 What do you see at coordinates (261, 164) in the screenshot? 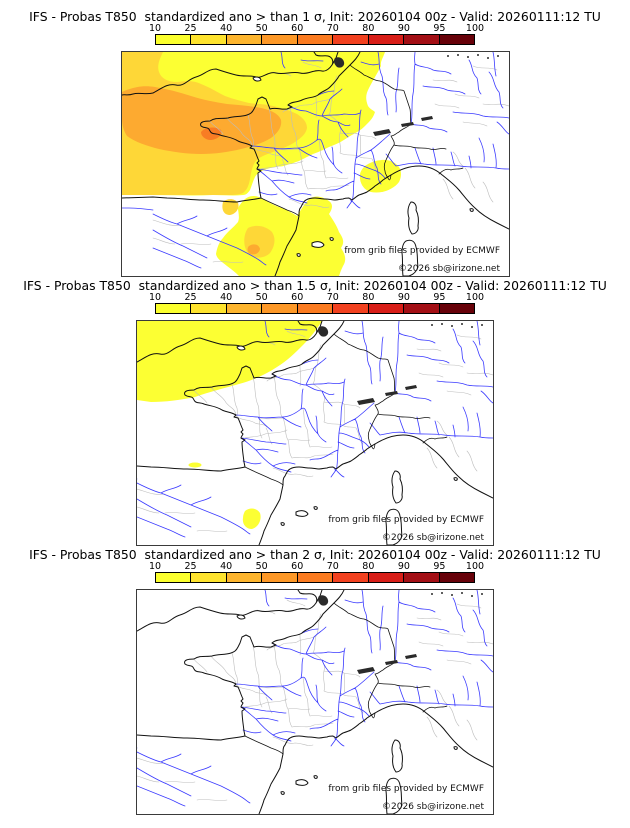
I see `probability-overlay-1sigma` at bounding box center [261, 164].